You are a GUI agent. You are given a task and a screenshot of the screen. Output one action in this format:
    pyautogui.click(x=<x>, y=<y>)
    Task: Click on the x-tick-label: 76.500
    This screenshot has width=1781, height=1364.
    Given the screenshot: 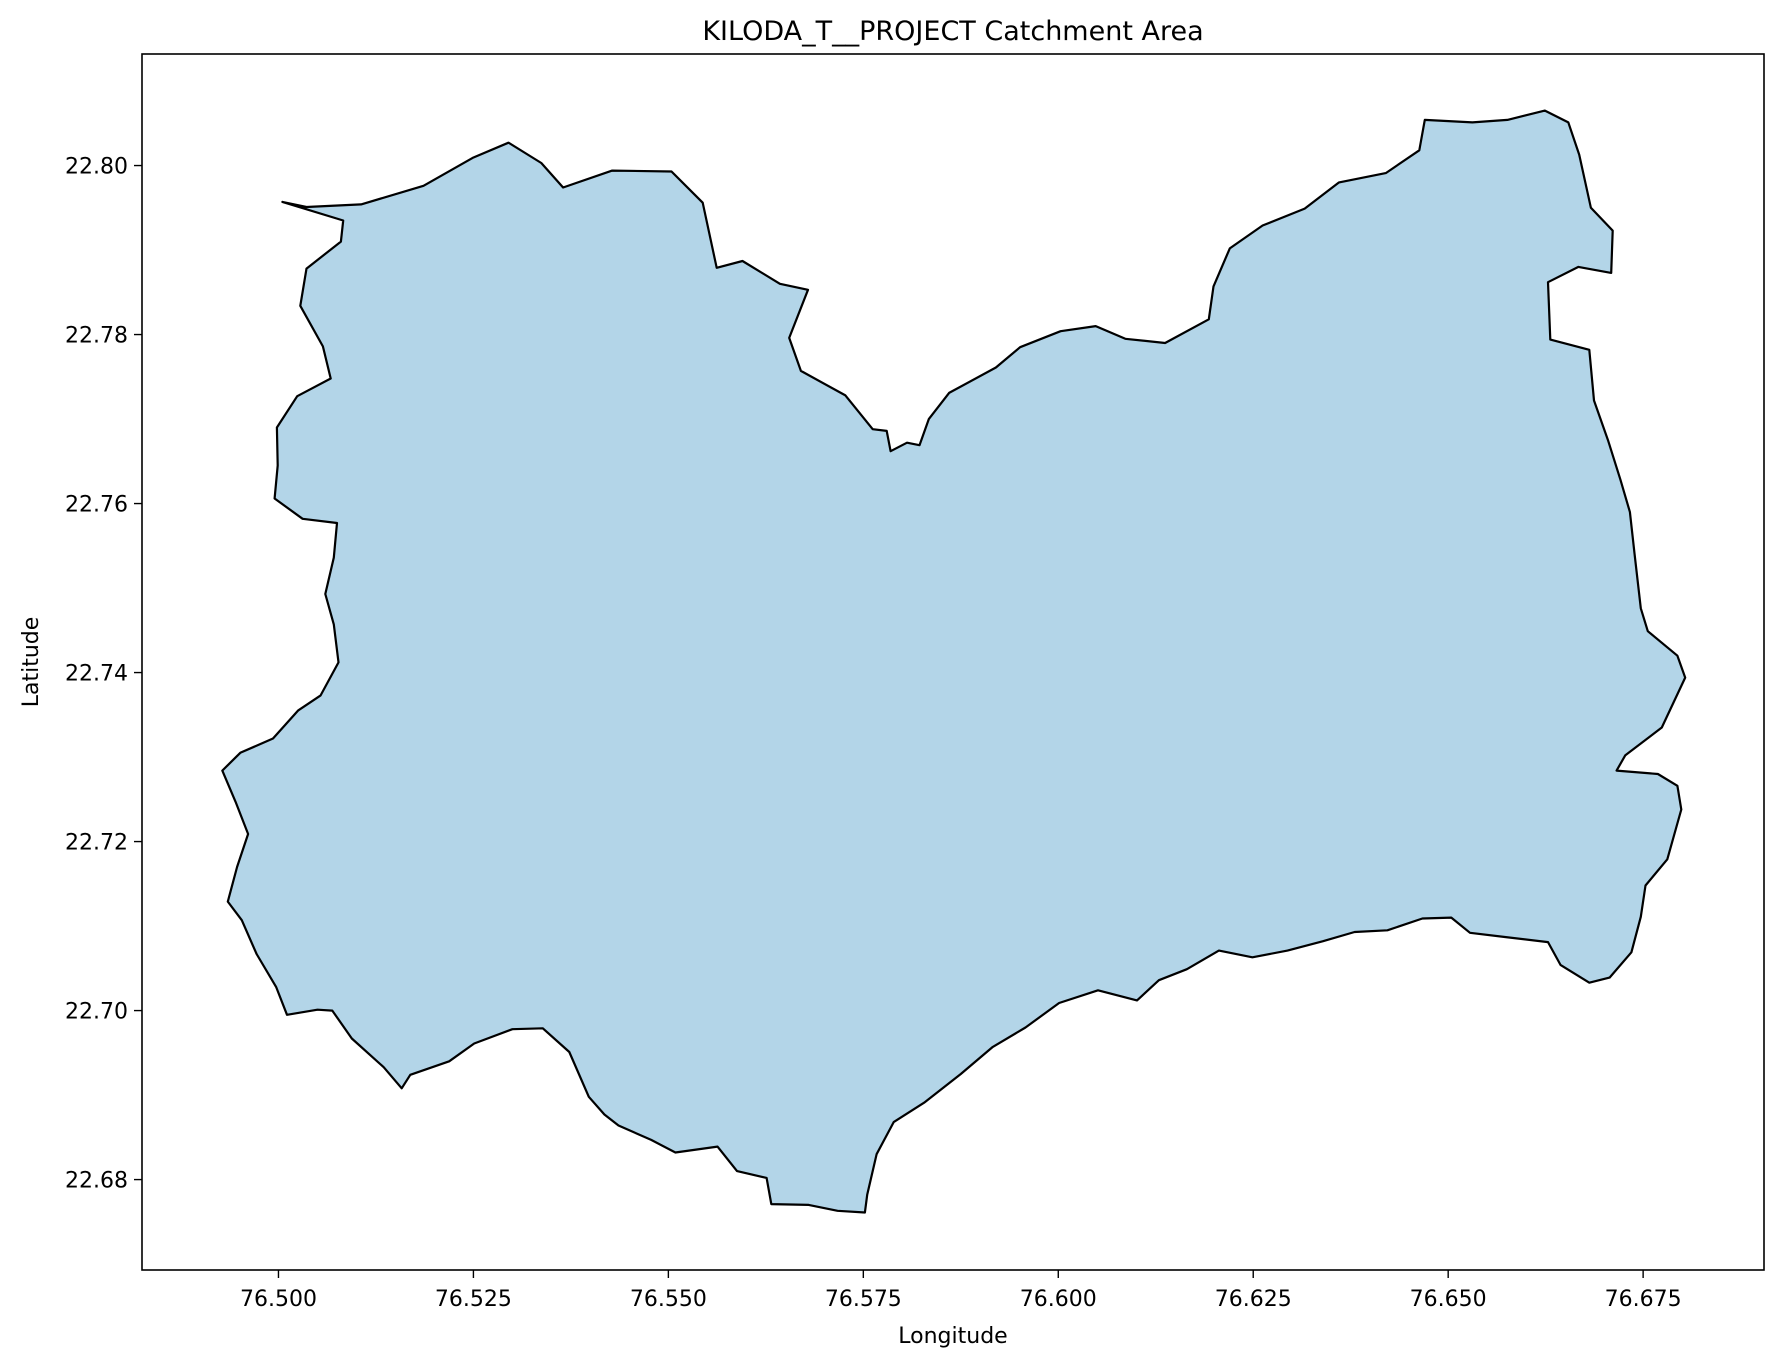 What is the action you would take?
    pyautogui.click(x=278, y=1299)
    